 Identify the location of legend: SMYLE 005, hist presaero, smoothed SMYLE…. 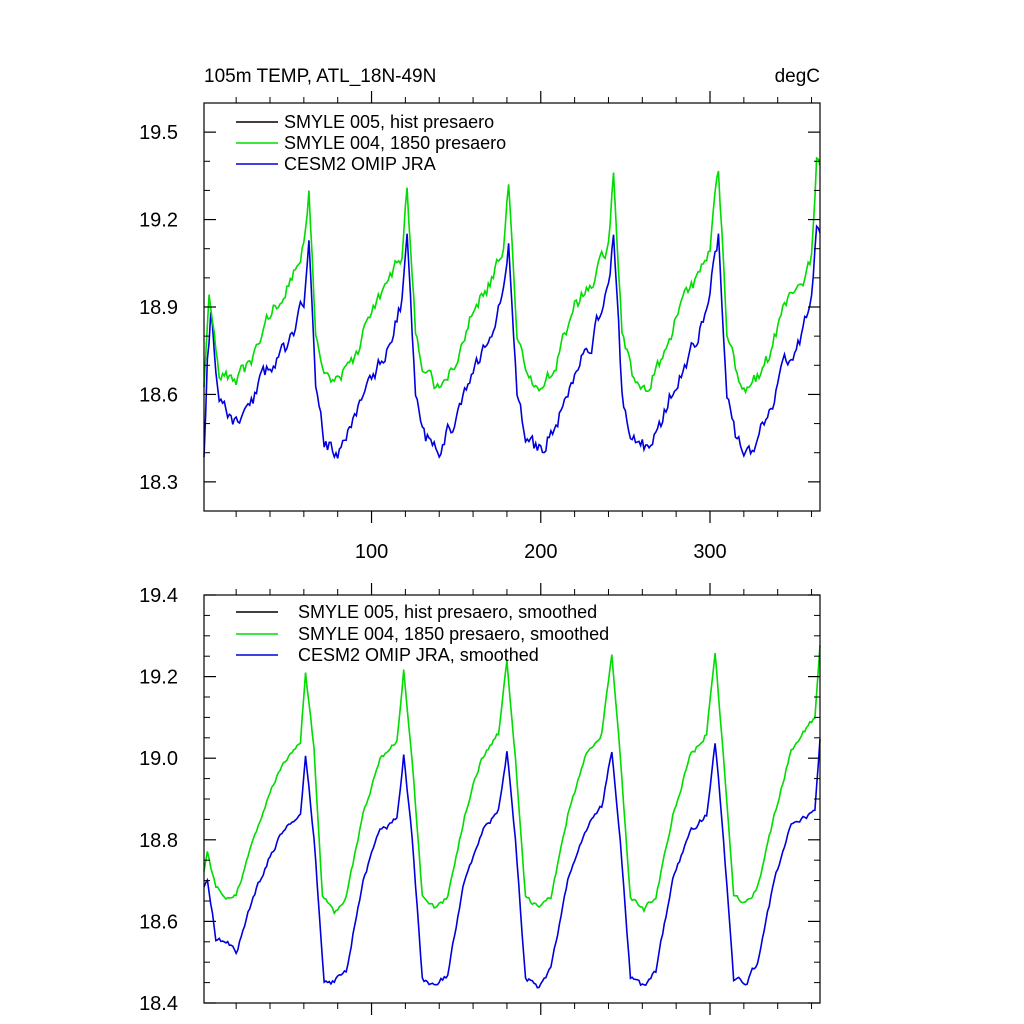
(422, 633).